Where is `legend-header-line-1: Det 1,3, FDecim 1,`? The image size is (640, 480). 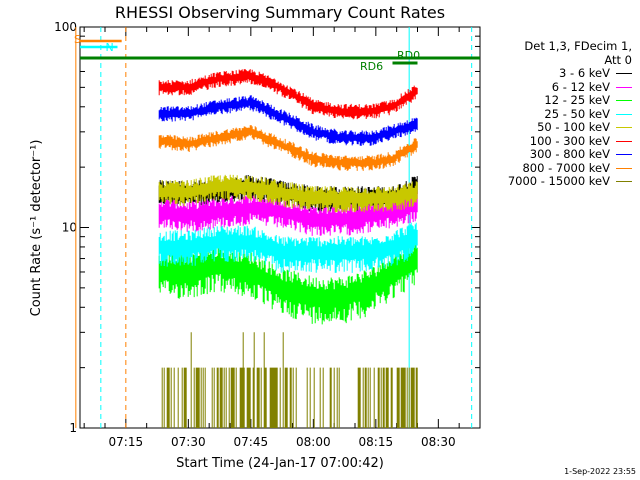
legend-header-line-1: Det 1,3, FDecim 1, is located at coordinates (578, 46).